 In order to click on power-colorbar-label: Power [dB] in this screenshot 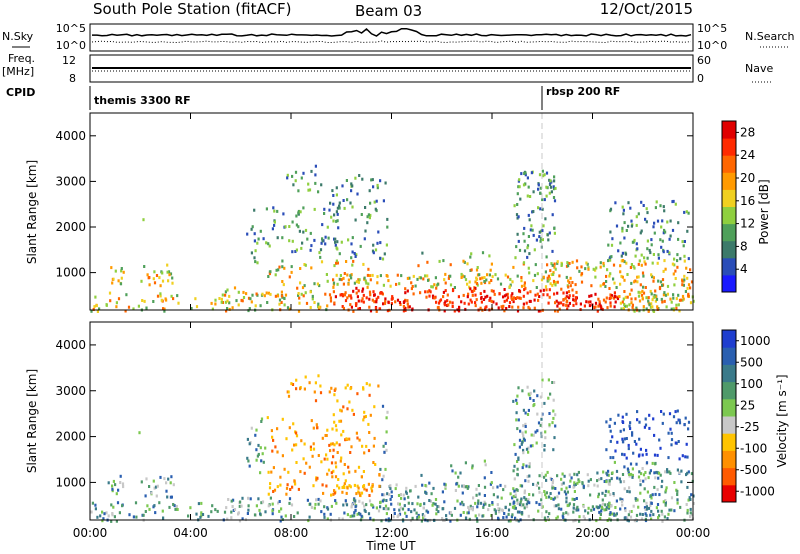, I will do `click(764, 211)`.